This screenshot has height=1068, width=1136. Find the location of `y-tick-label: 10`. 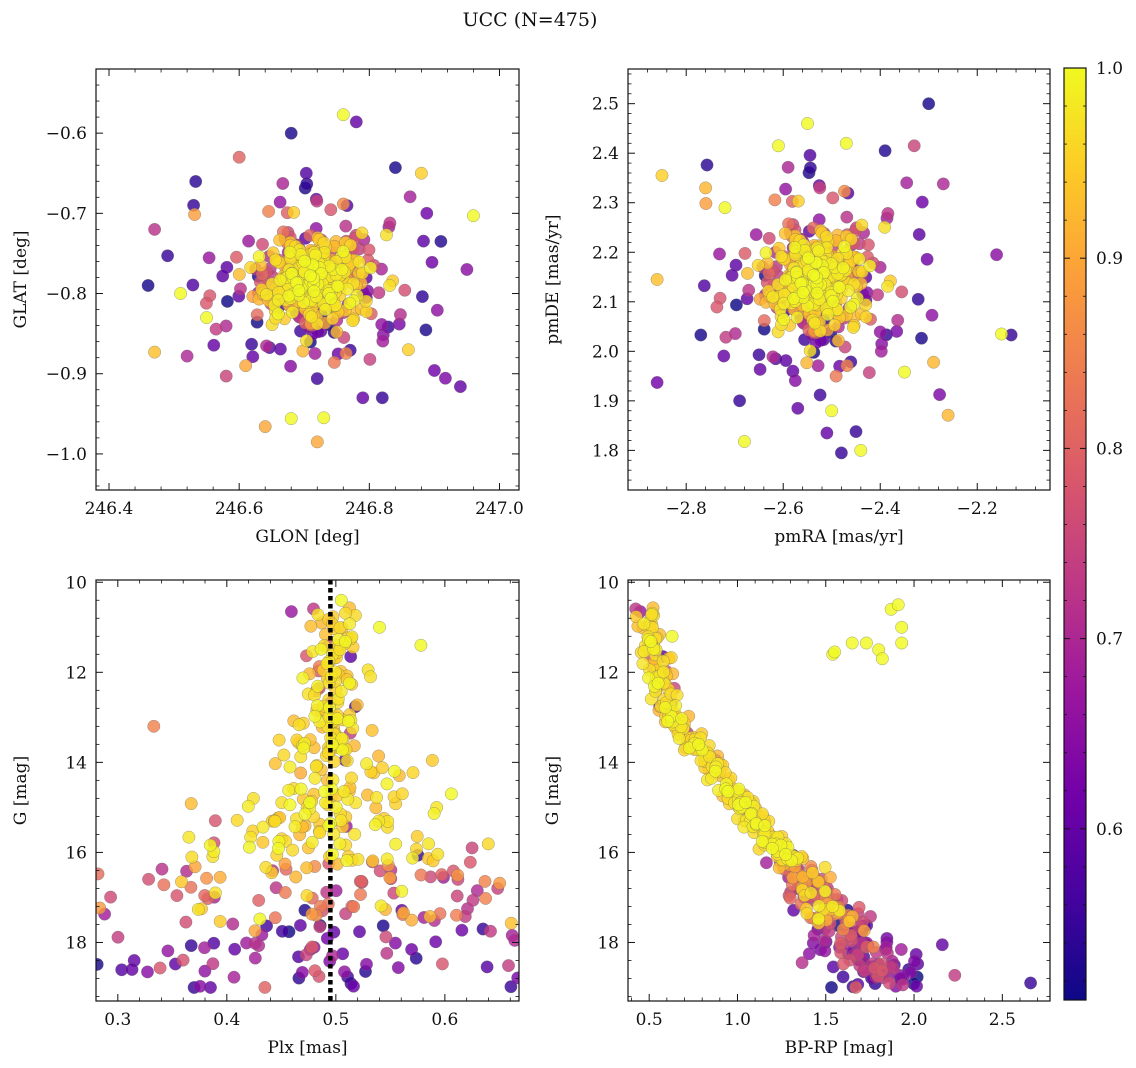

y-tick-label: 10 is located at coordinates (76, 583).